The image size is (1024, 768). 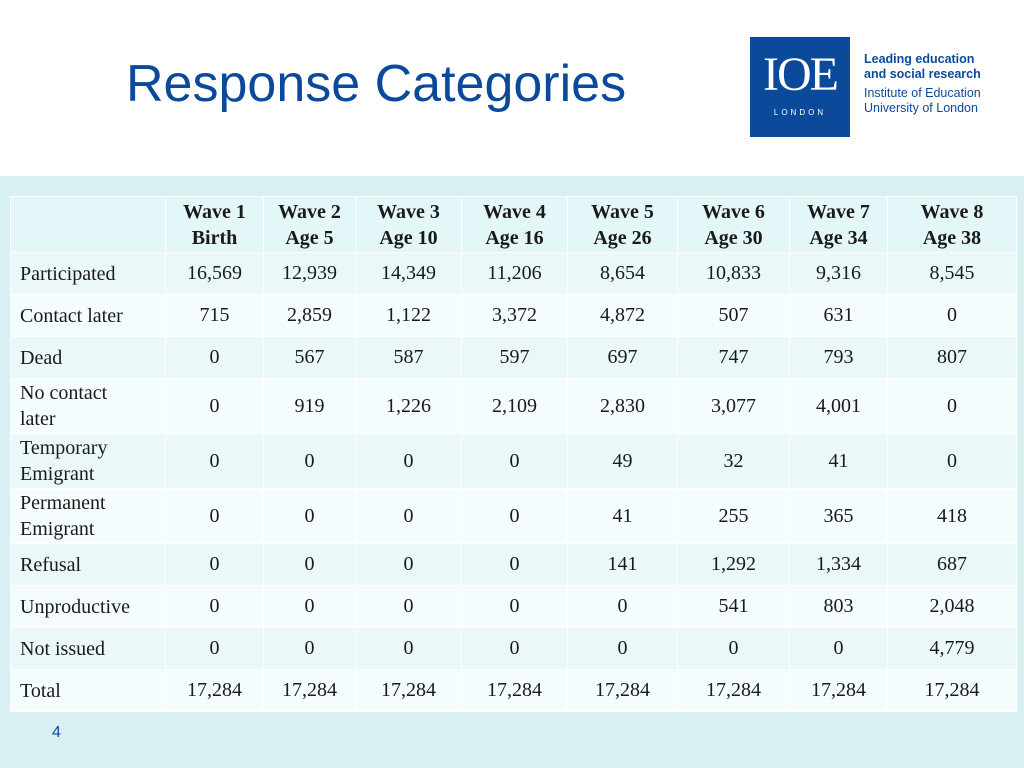 What do you see at coordinates (309, 315) in the screenshot?
I see `table-cell: 2,859` at bounding box center [309, 315].